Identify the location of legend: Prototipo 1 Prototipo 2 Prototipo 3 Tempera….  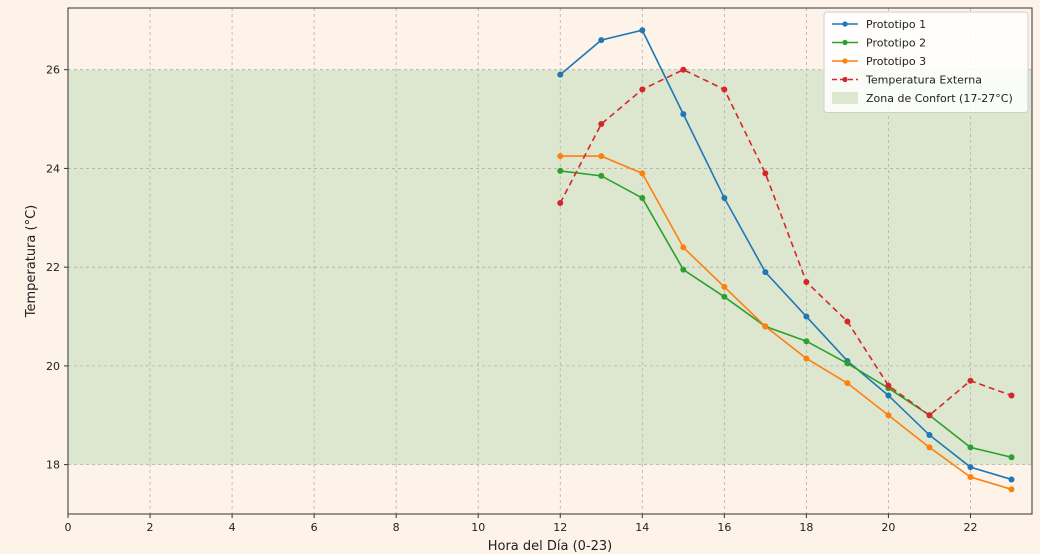
(926, 62).